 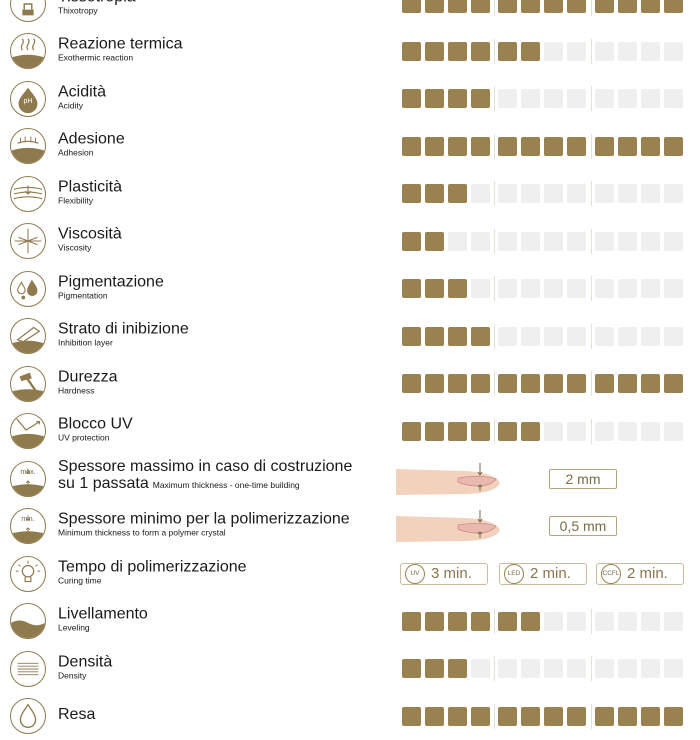 I want to click on property-title: Reazione termica, so click(x=120, y=43).